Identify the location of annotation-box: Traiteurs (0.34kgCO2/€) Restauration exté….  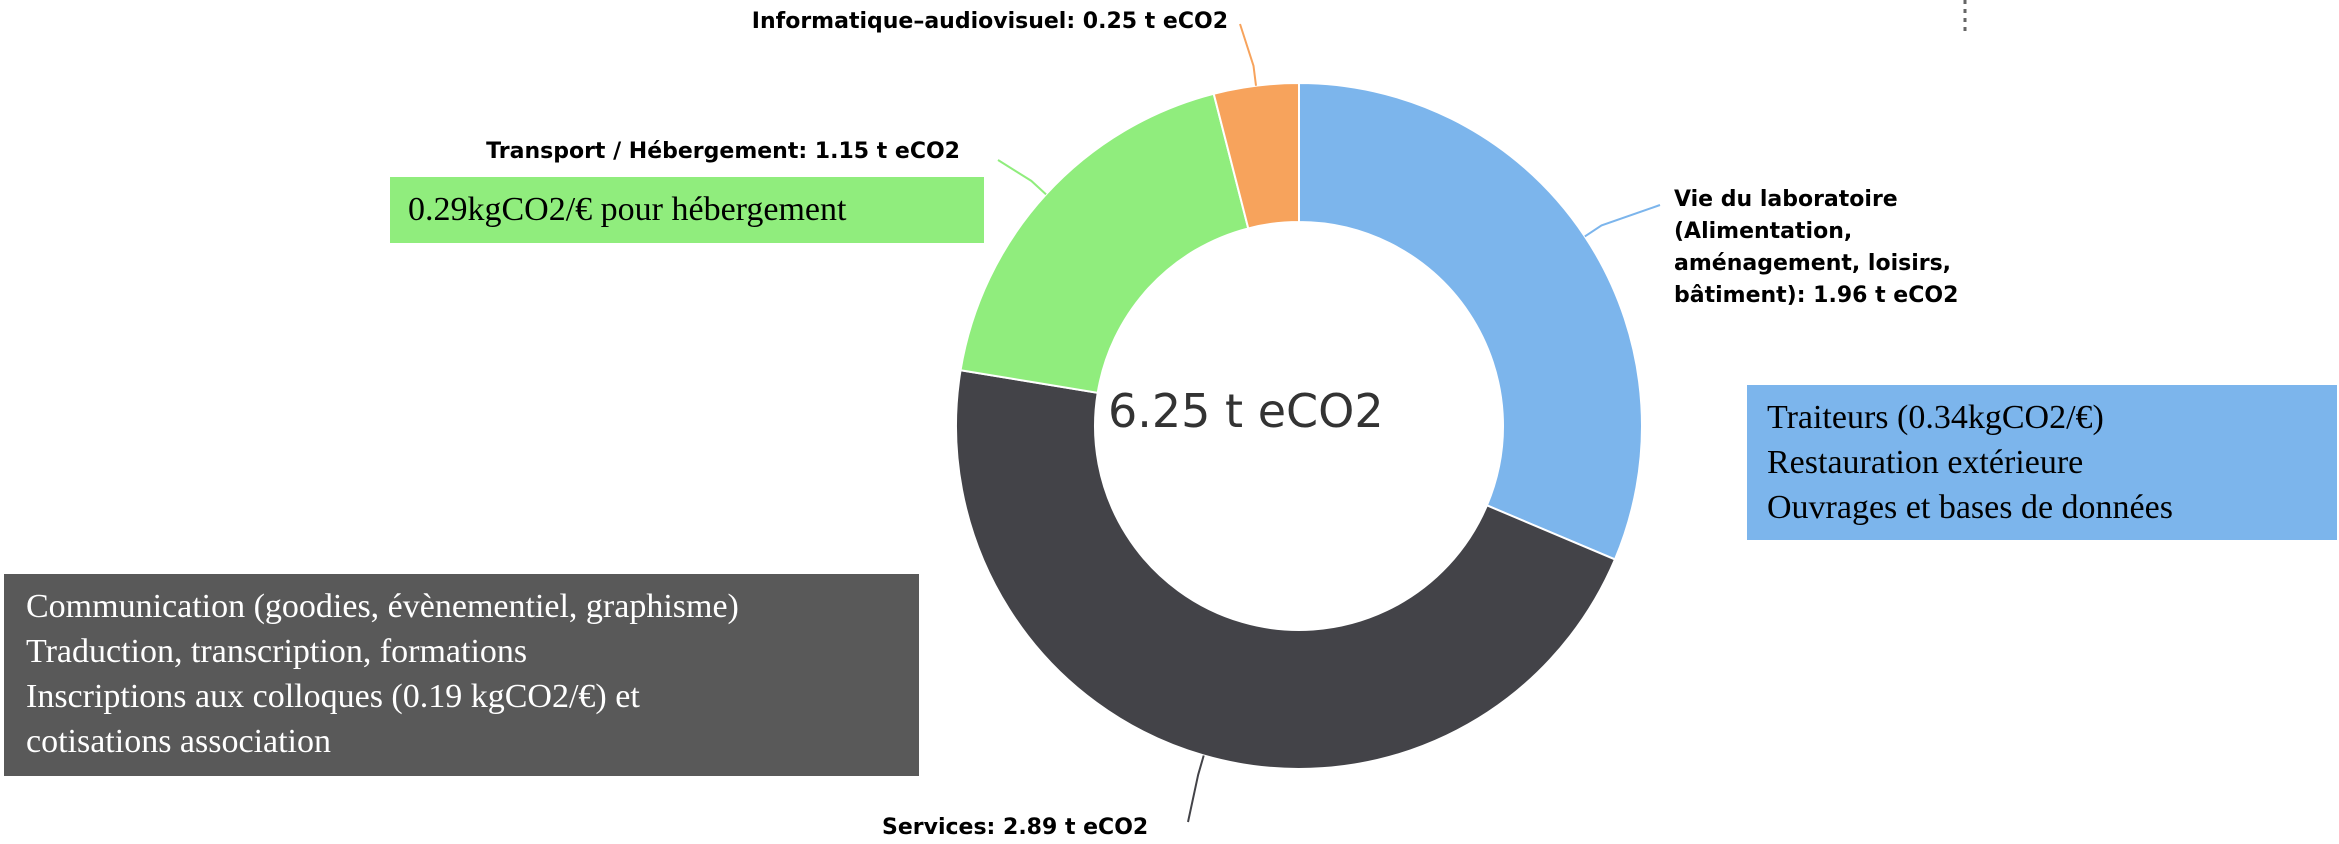
(2042, 462).